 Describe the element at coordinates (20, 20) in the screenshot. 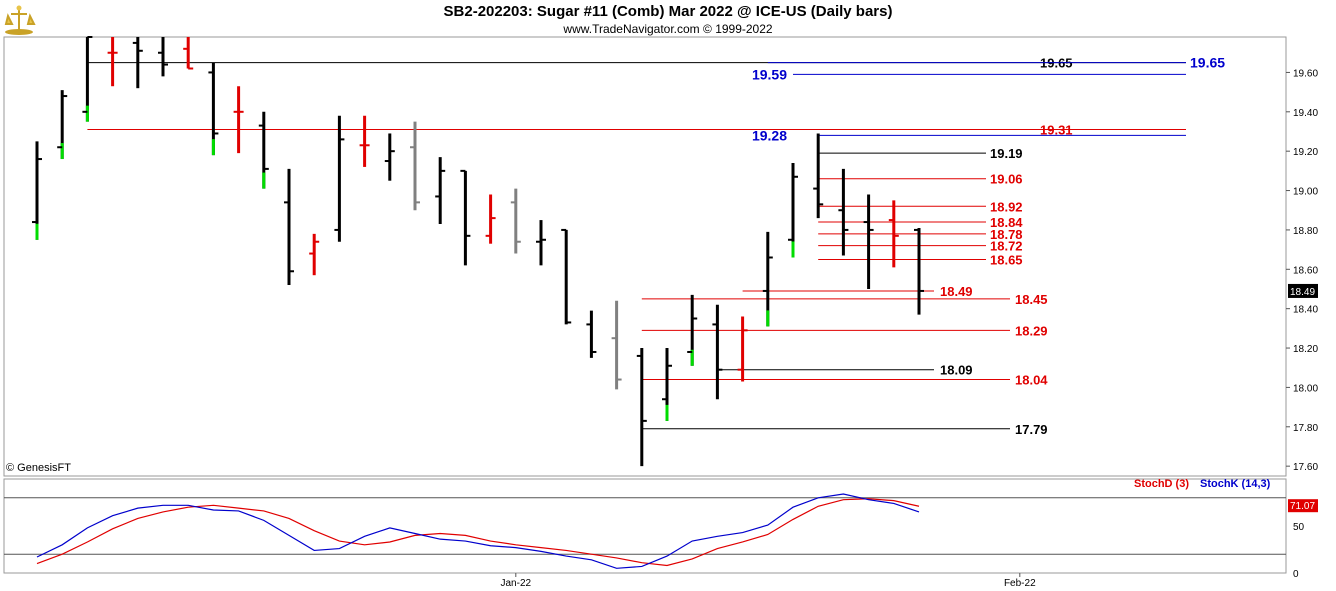

I see `trade-navigator-logo-icon` at that location.